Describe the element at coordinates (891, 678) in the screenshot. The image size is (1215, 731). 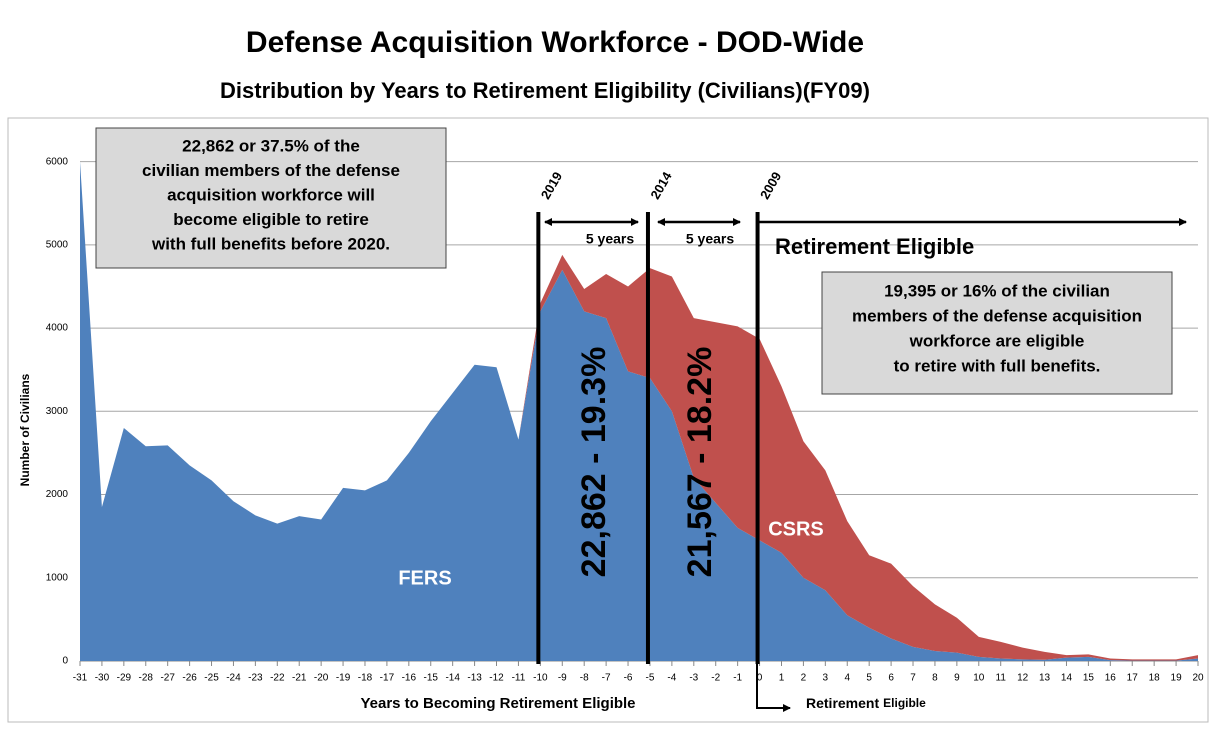
I see `x-tick-label: 6` at that location.